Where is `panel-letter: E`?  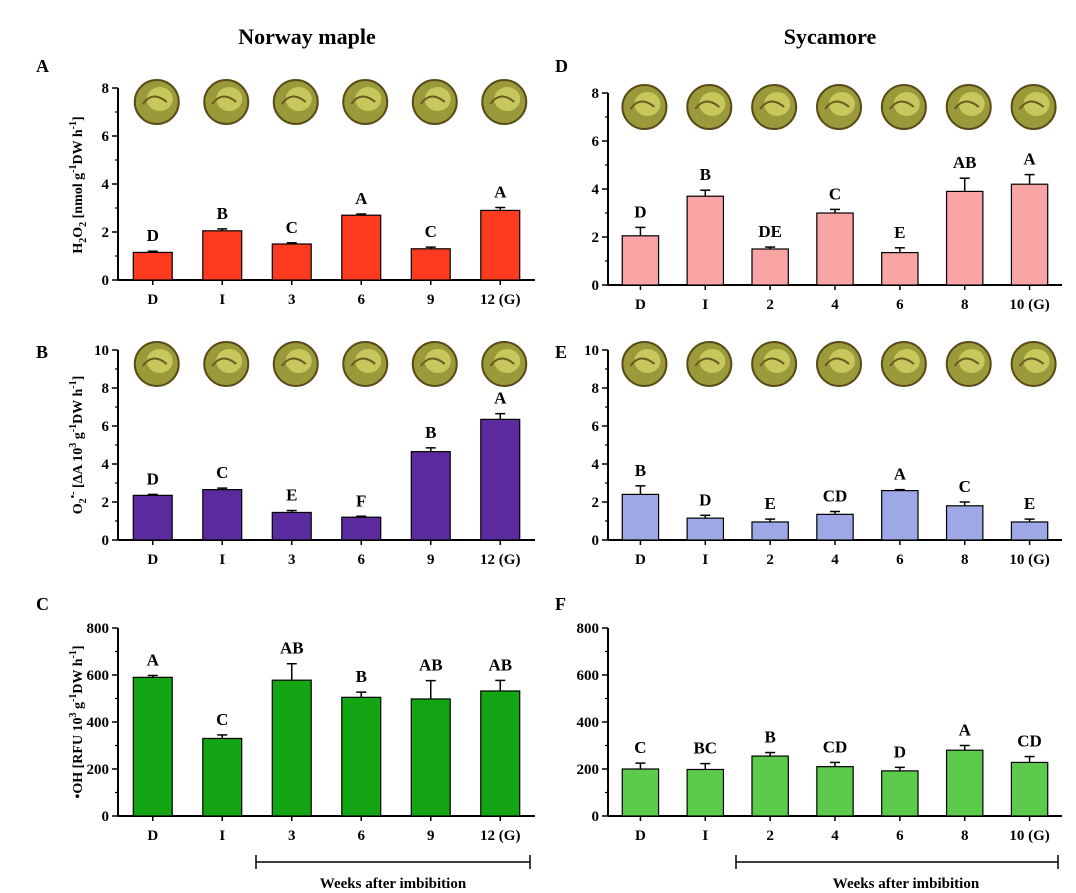 panel-letter: E is located at coordinates (561, 352).